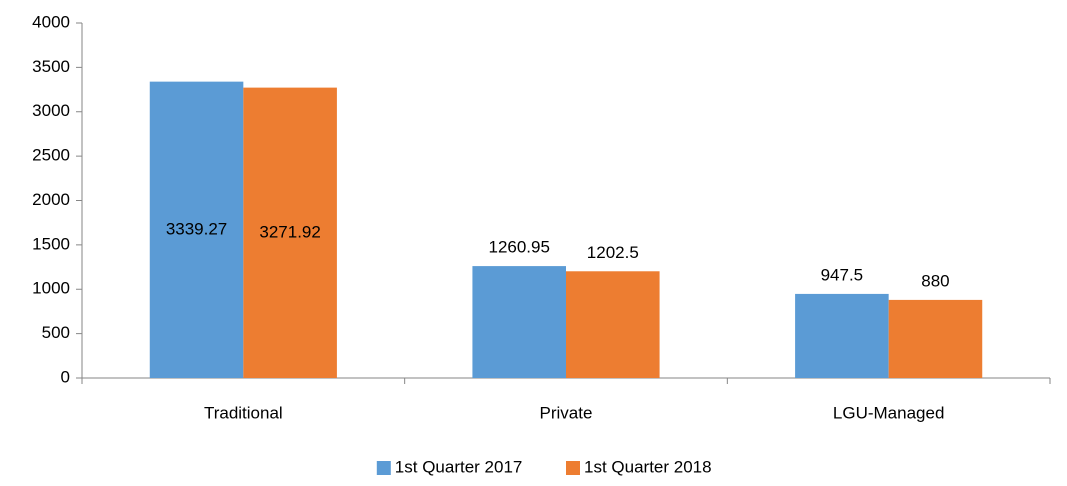  What do you see at coordinates (51, 199) in the screenshot?
I see `y-tick-label: 2000` at bounding box center [51, 199].